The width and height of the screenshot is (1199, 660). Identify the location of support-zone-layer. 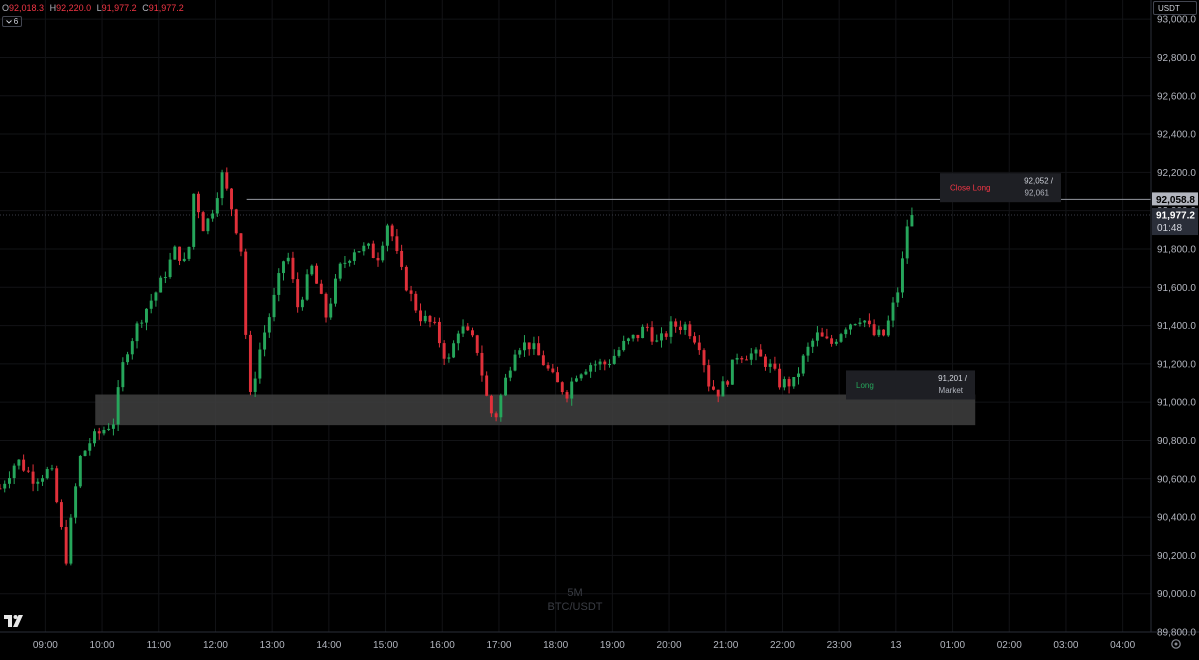
(535, 410).